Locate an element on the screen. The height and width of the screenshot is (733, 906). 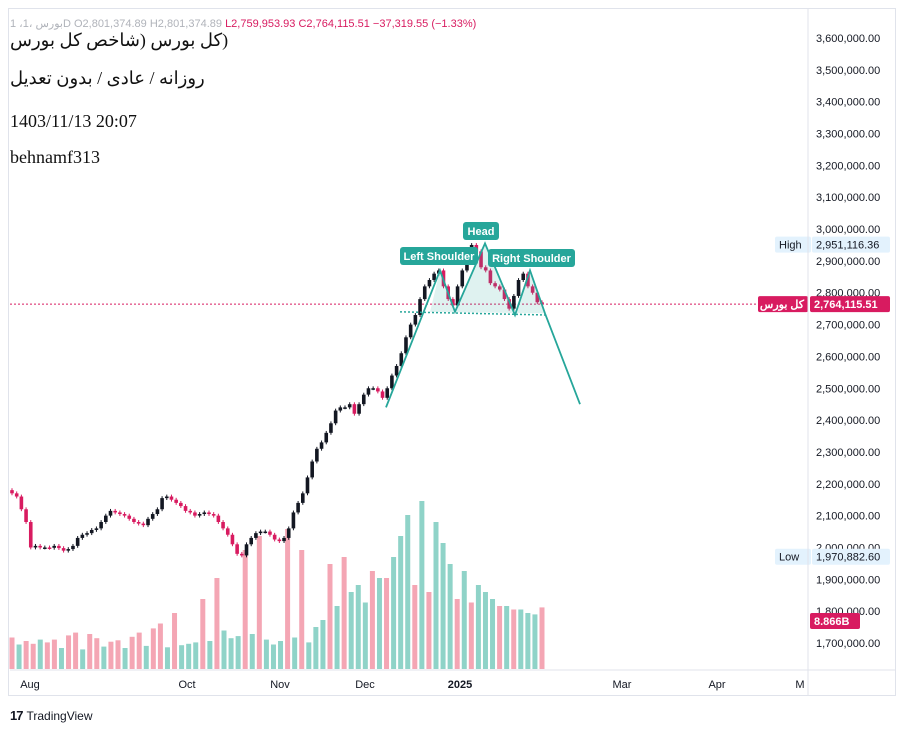
head-label-bg is located at coordinates (481, 231).